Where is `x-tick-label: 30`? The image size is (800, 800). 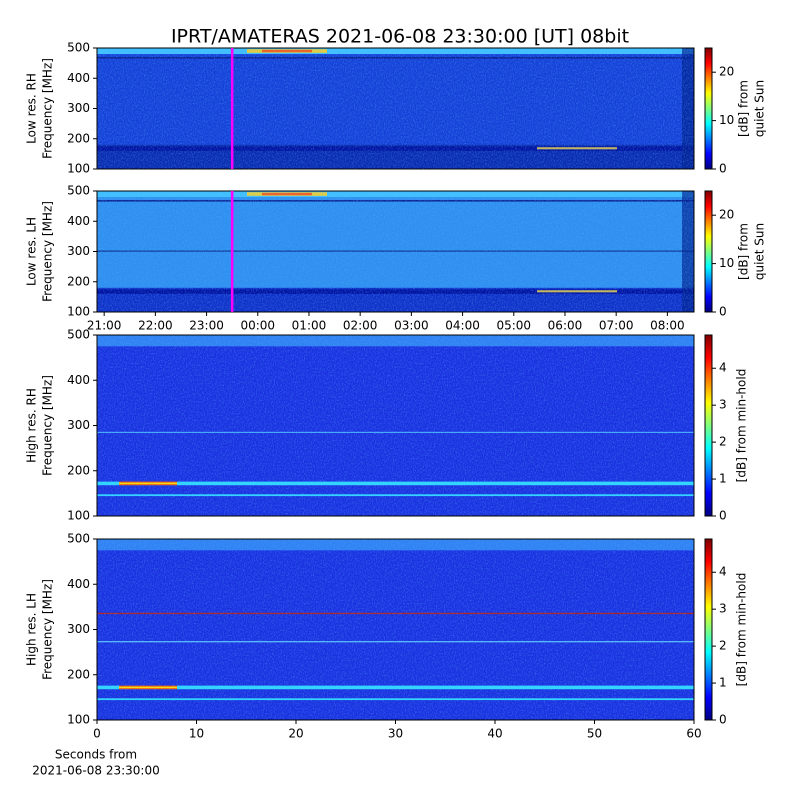
x-tick-label: 30 is located at coordinates (395, 734).